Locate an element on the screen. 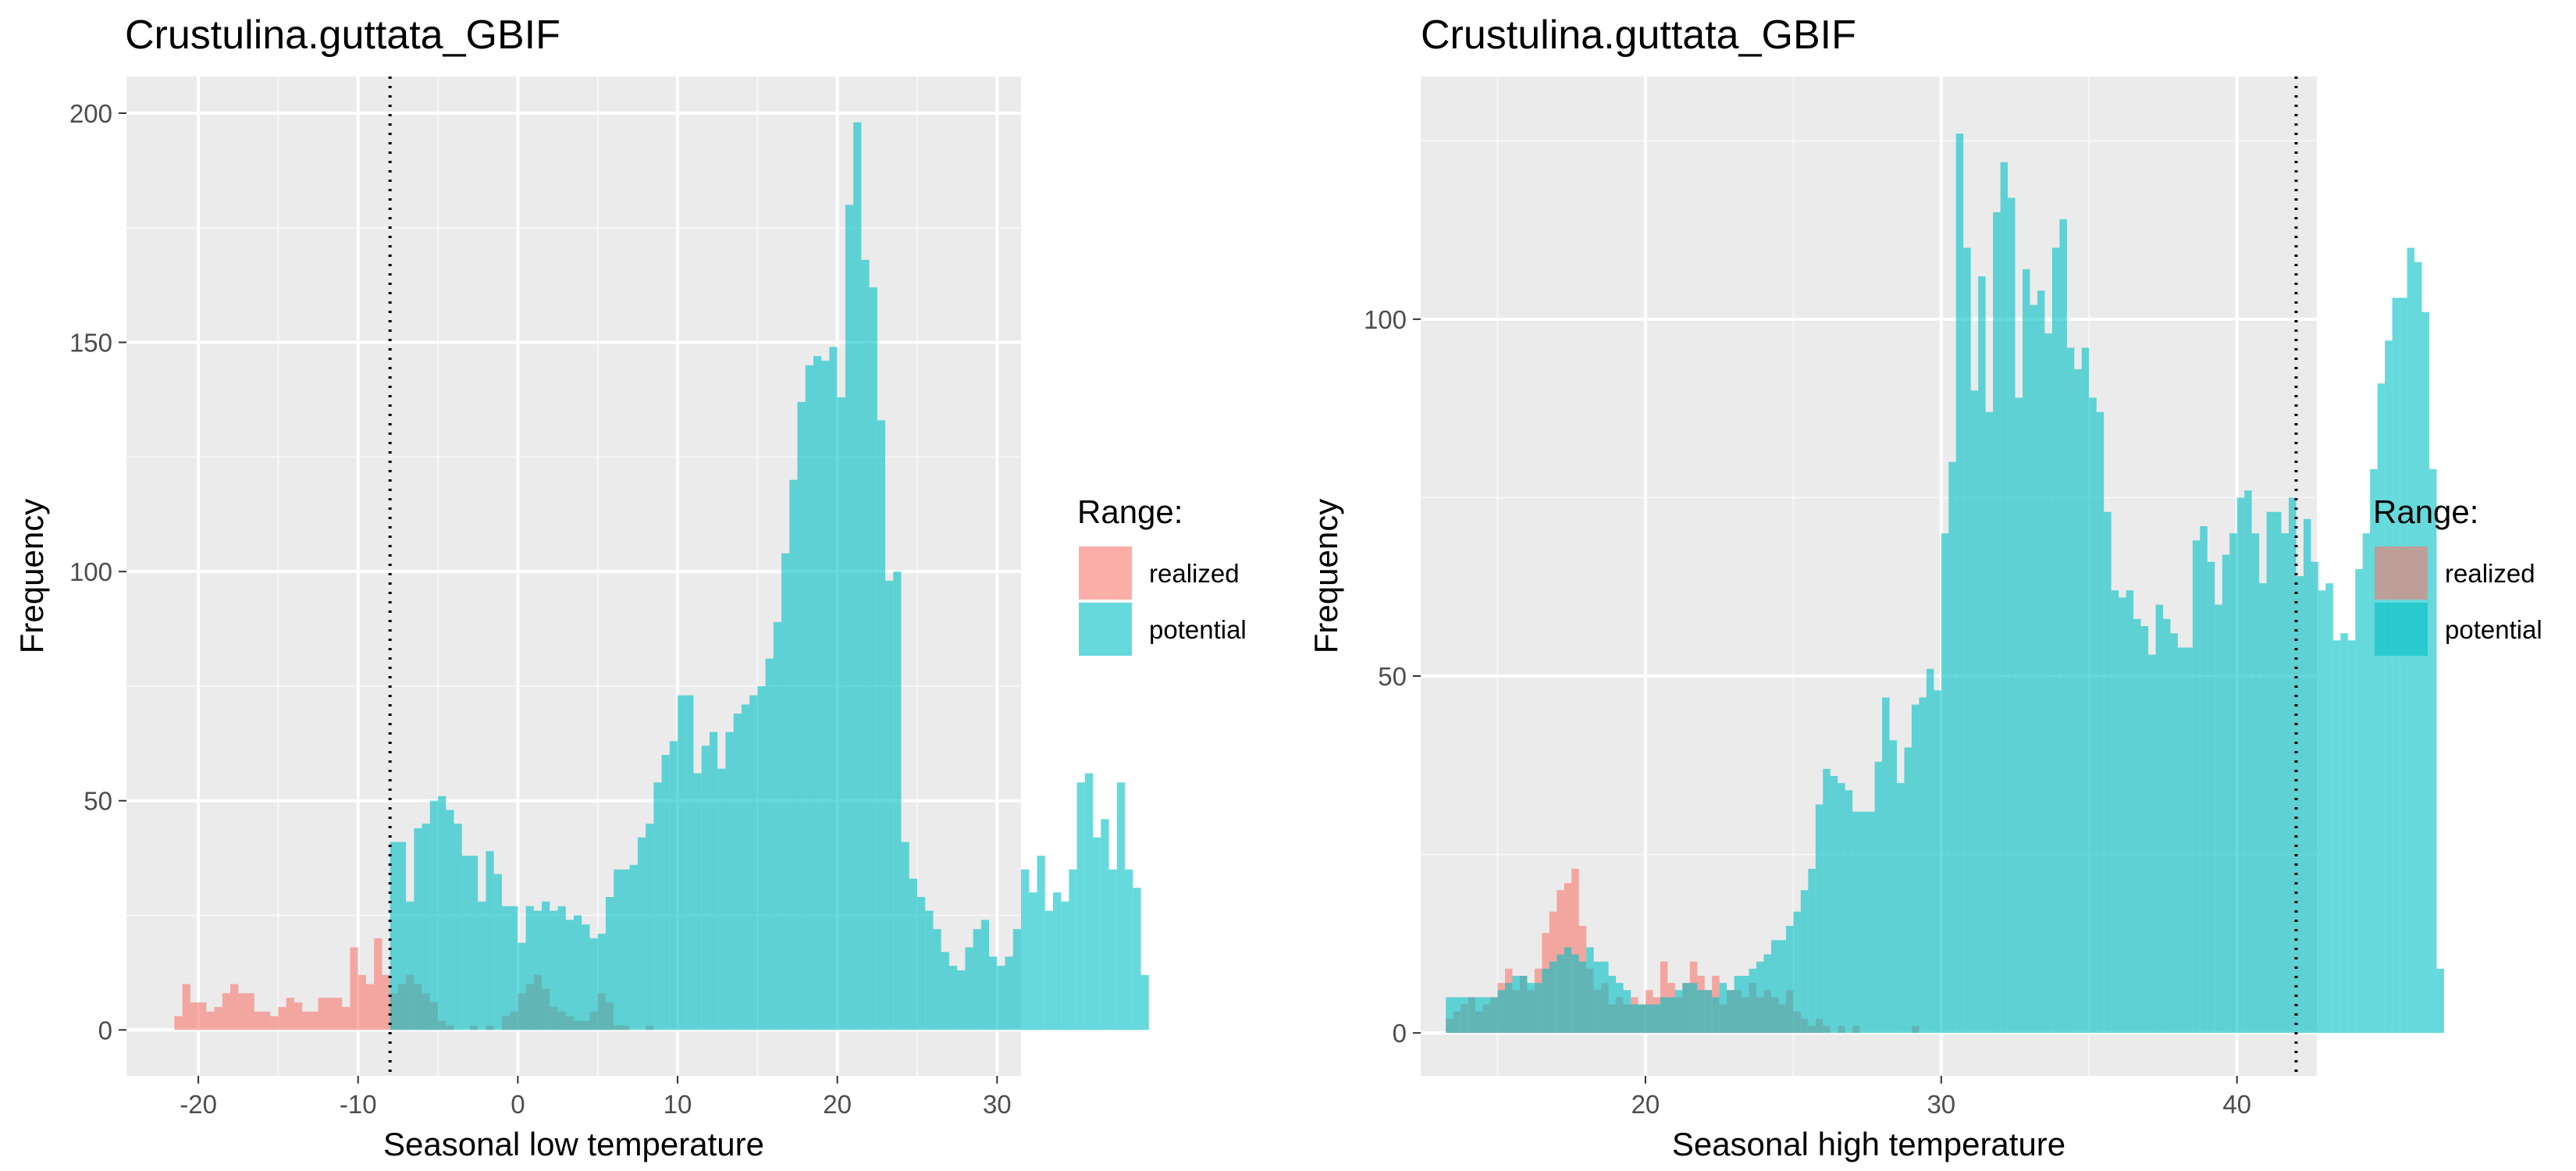 This screenshot has height=1171, width=2576. x-axis-title: Seasonal low temperature is located at coordinates (573, 1144).